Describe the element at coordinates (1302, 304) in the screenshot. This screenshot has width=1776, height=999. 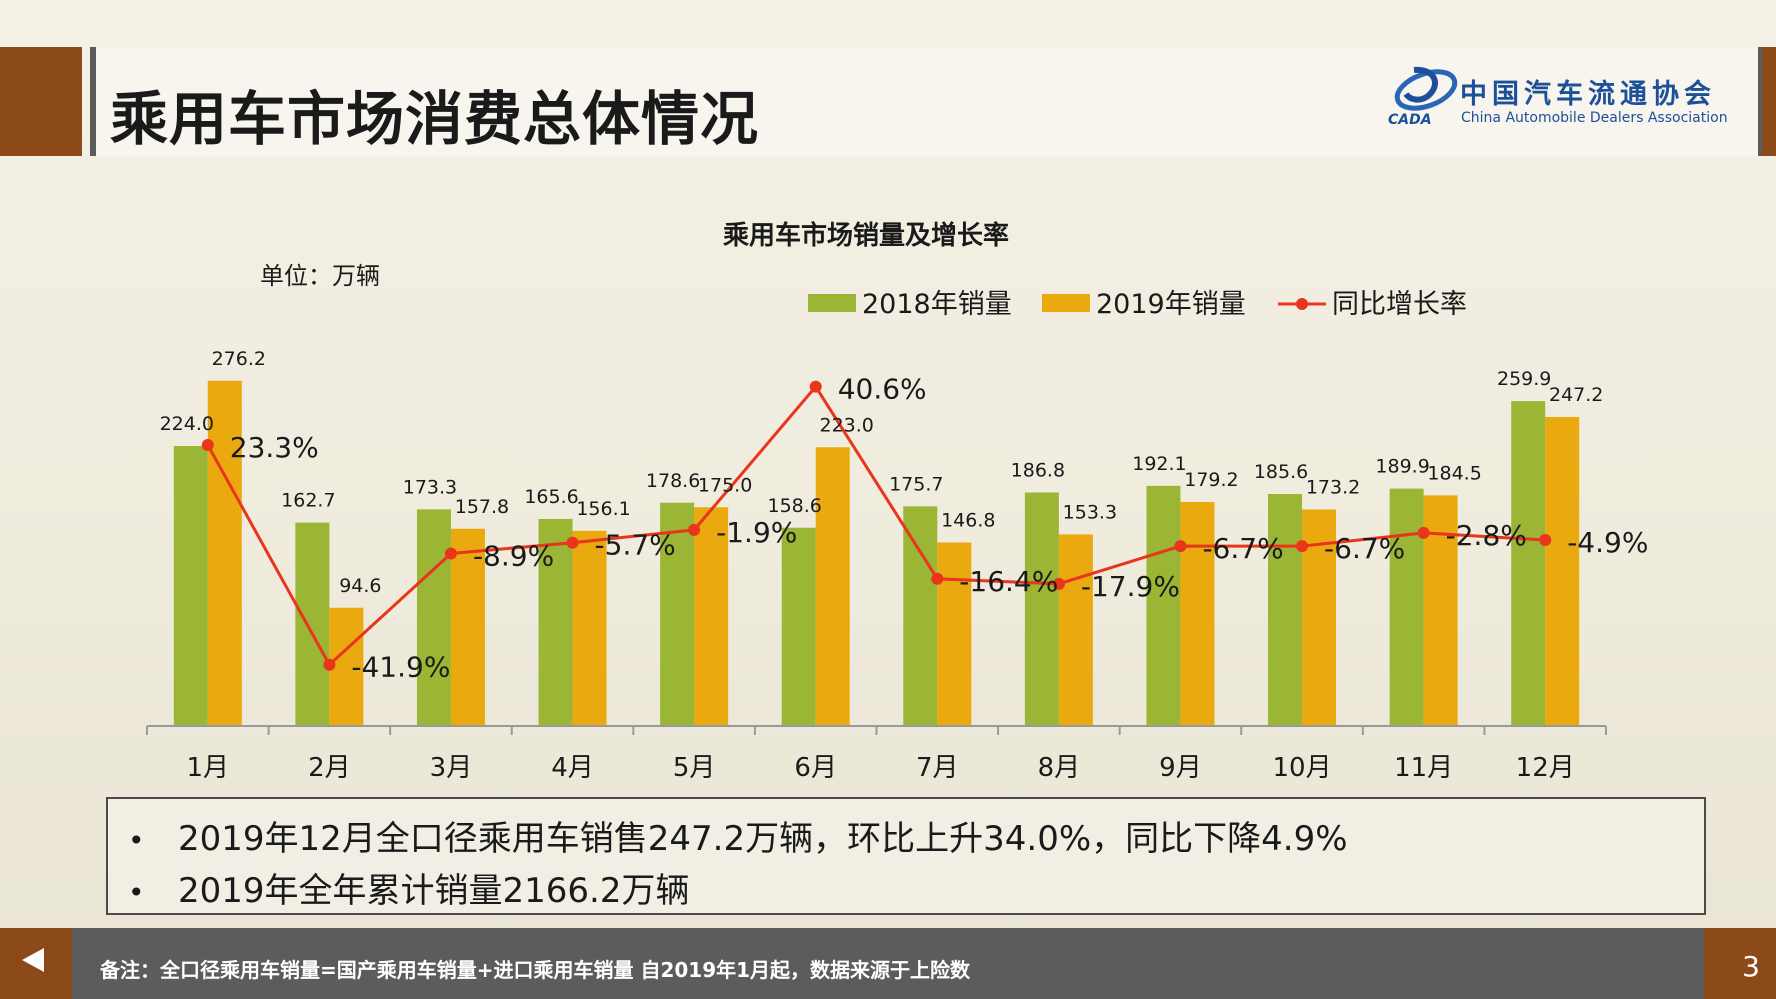
I see `legend-marker-growth` at that location.